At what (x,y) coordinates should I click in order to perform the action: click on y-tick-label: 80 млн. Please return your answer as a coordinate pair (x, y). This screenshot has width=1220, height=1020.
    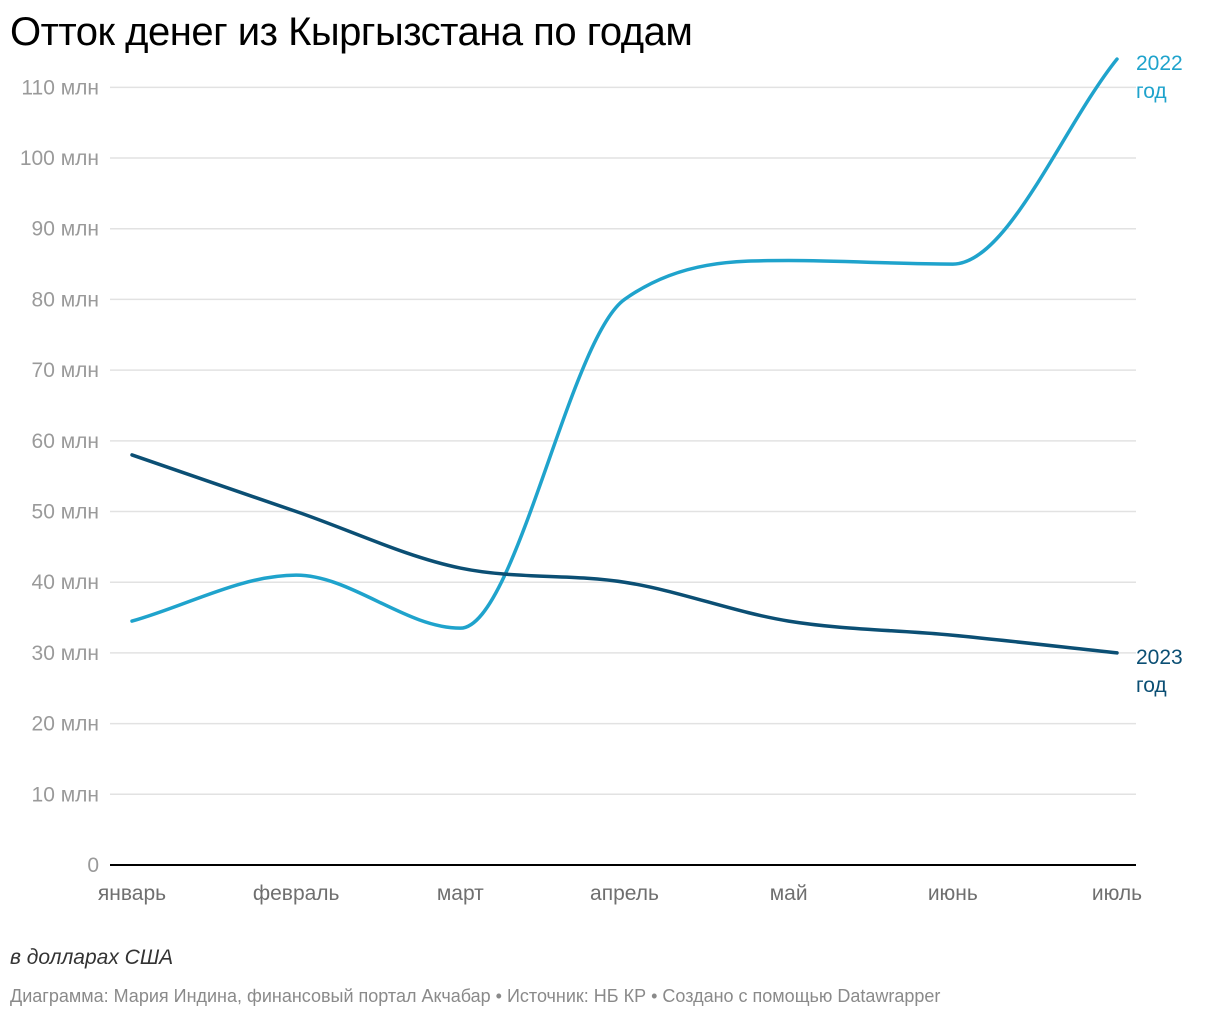
    Looking at the image, I should click on (65, 299).